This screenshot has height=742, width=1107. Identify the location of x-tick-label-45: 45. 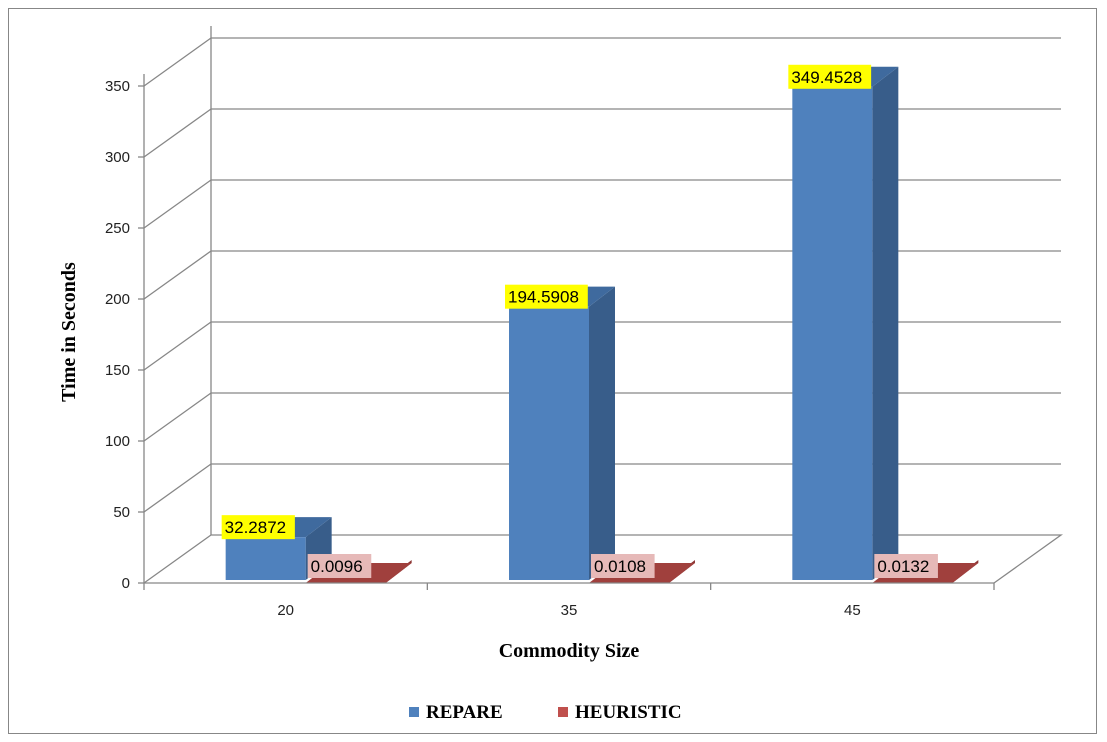
(852, 610).